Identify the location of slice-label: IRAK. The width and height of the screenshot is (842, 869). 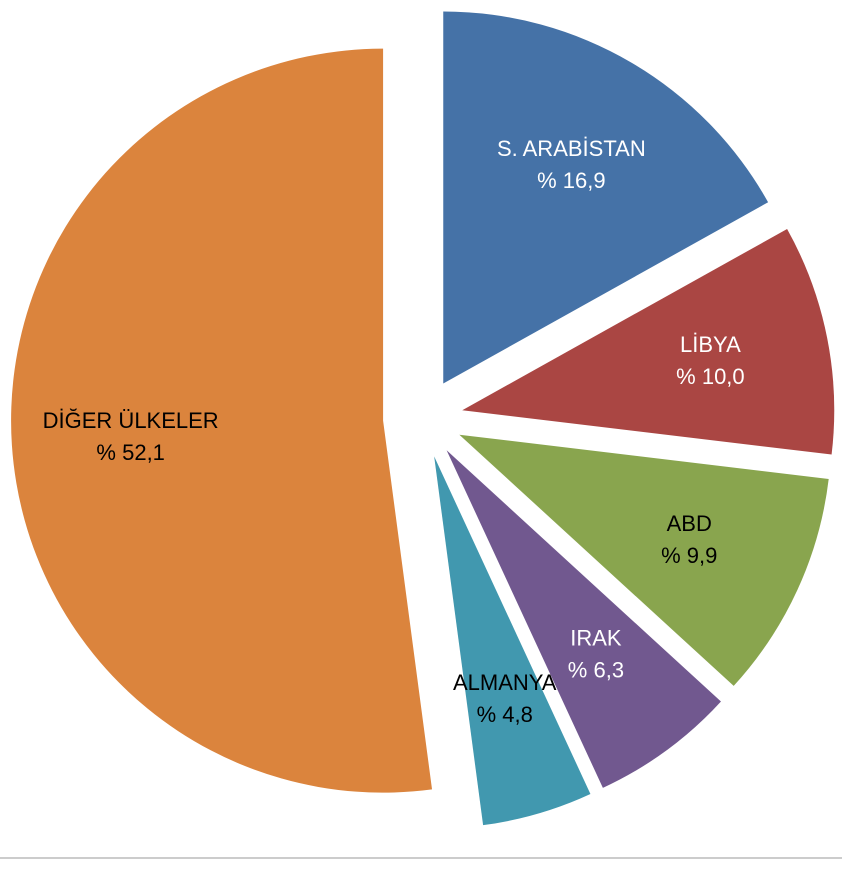
(596, 637).